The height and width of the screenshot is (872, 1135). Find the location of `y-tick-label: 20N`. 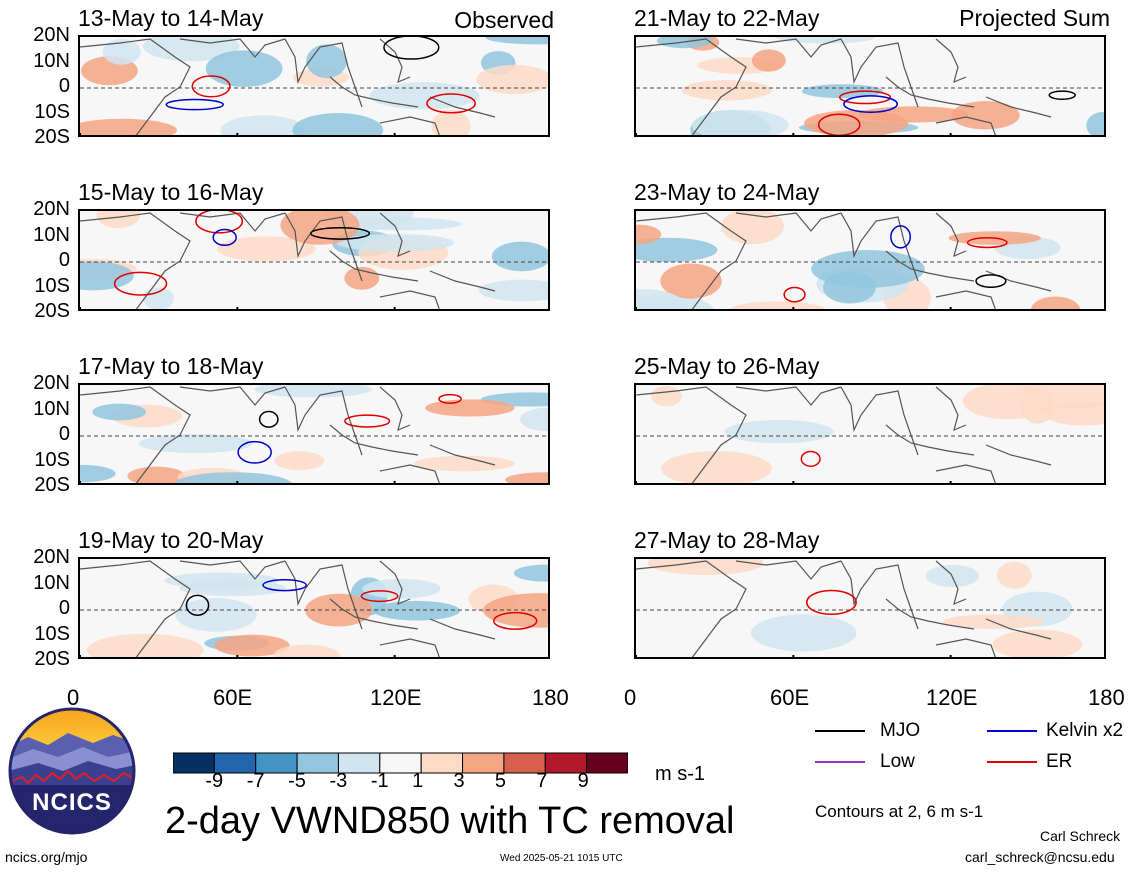

y-tick-label: 20N is located at coordinates (51, 209).